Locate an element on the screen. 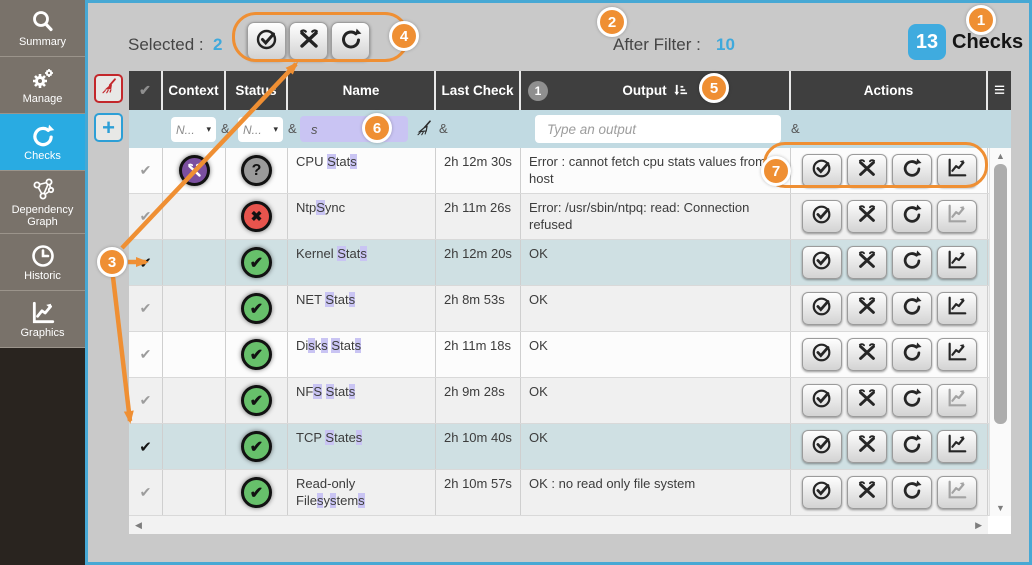  after-filter-count: 10 is located at coordinates (725, 44).